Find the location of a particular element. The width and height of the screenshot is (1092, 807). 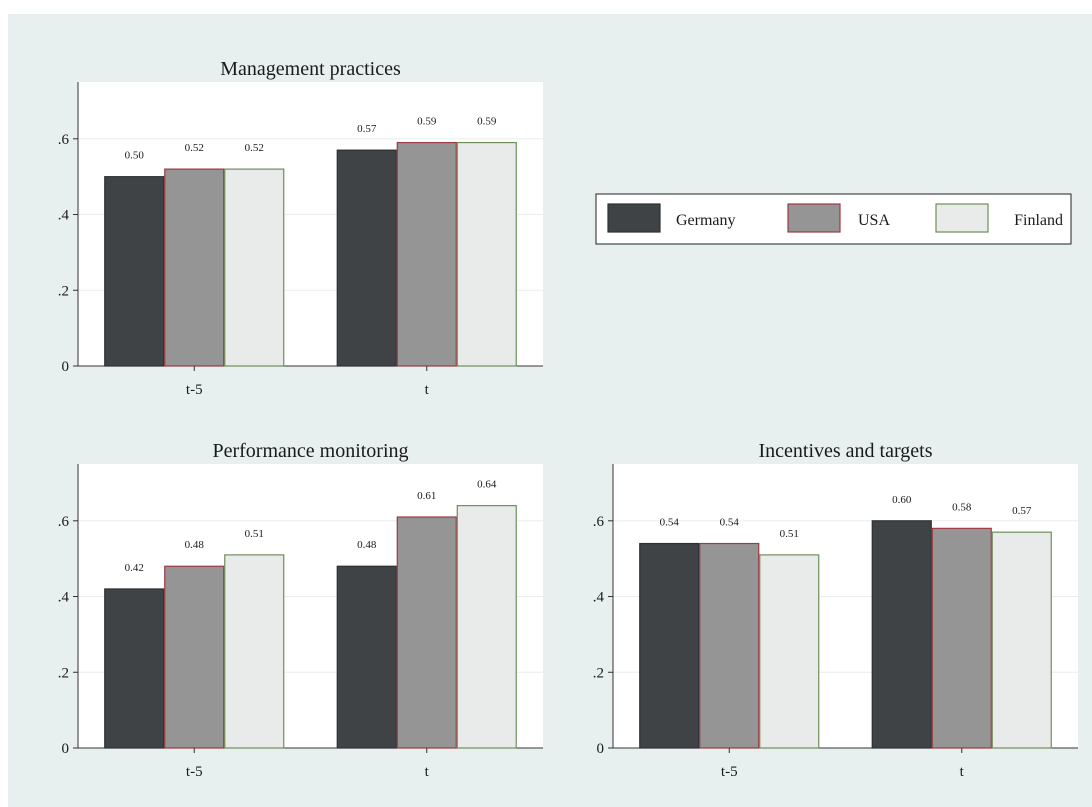

data-label: 0.60 is located at coordinates (902, 500).